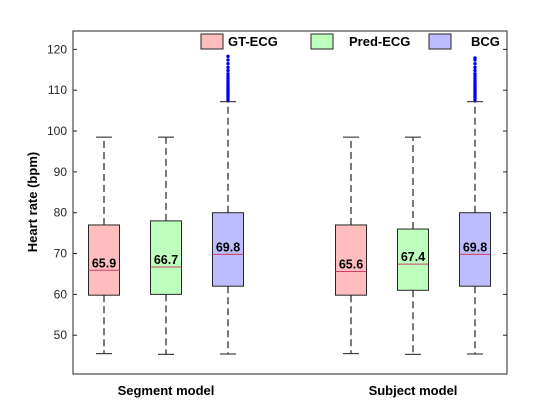  What do you see at coordinates (104, 263) in the screenshot?
I see `median-label: 65.9` at bounding box center [104, 263].